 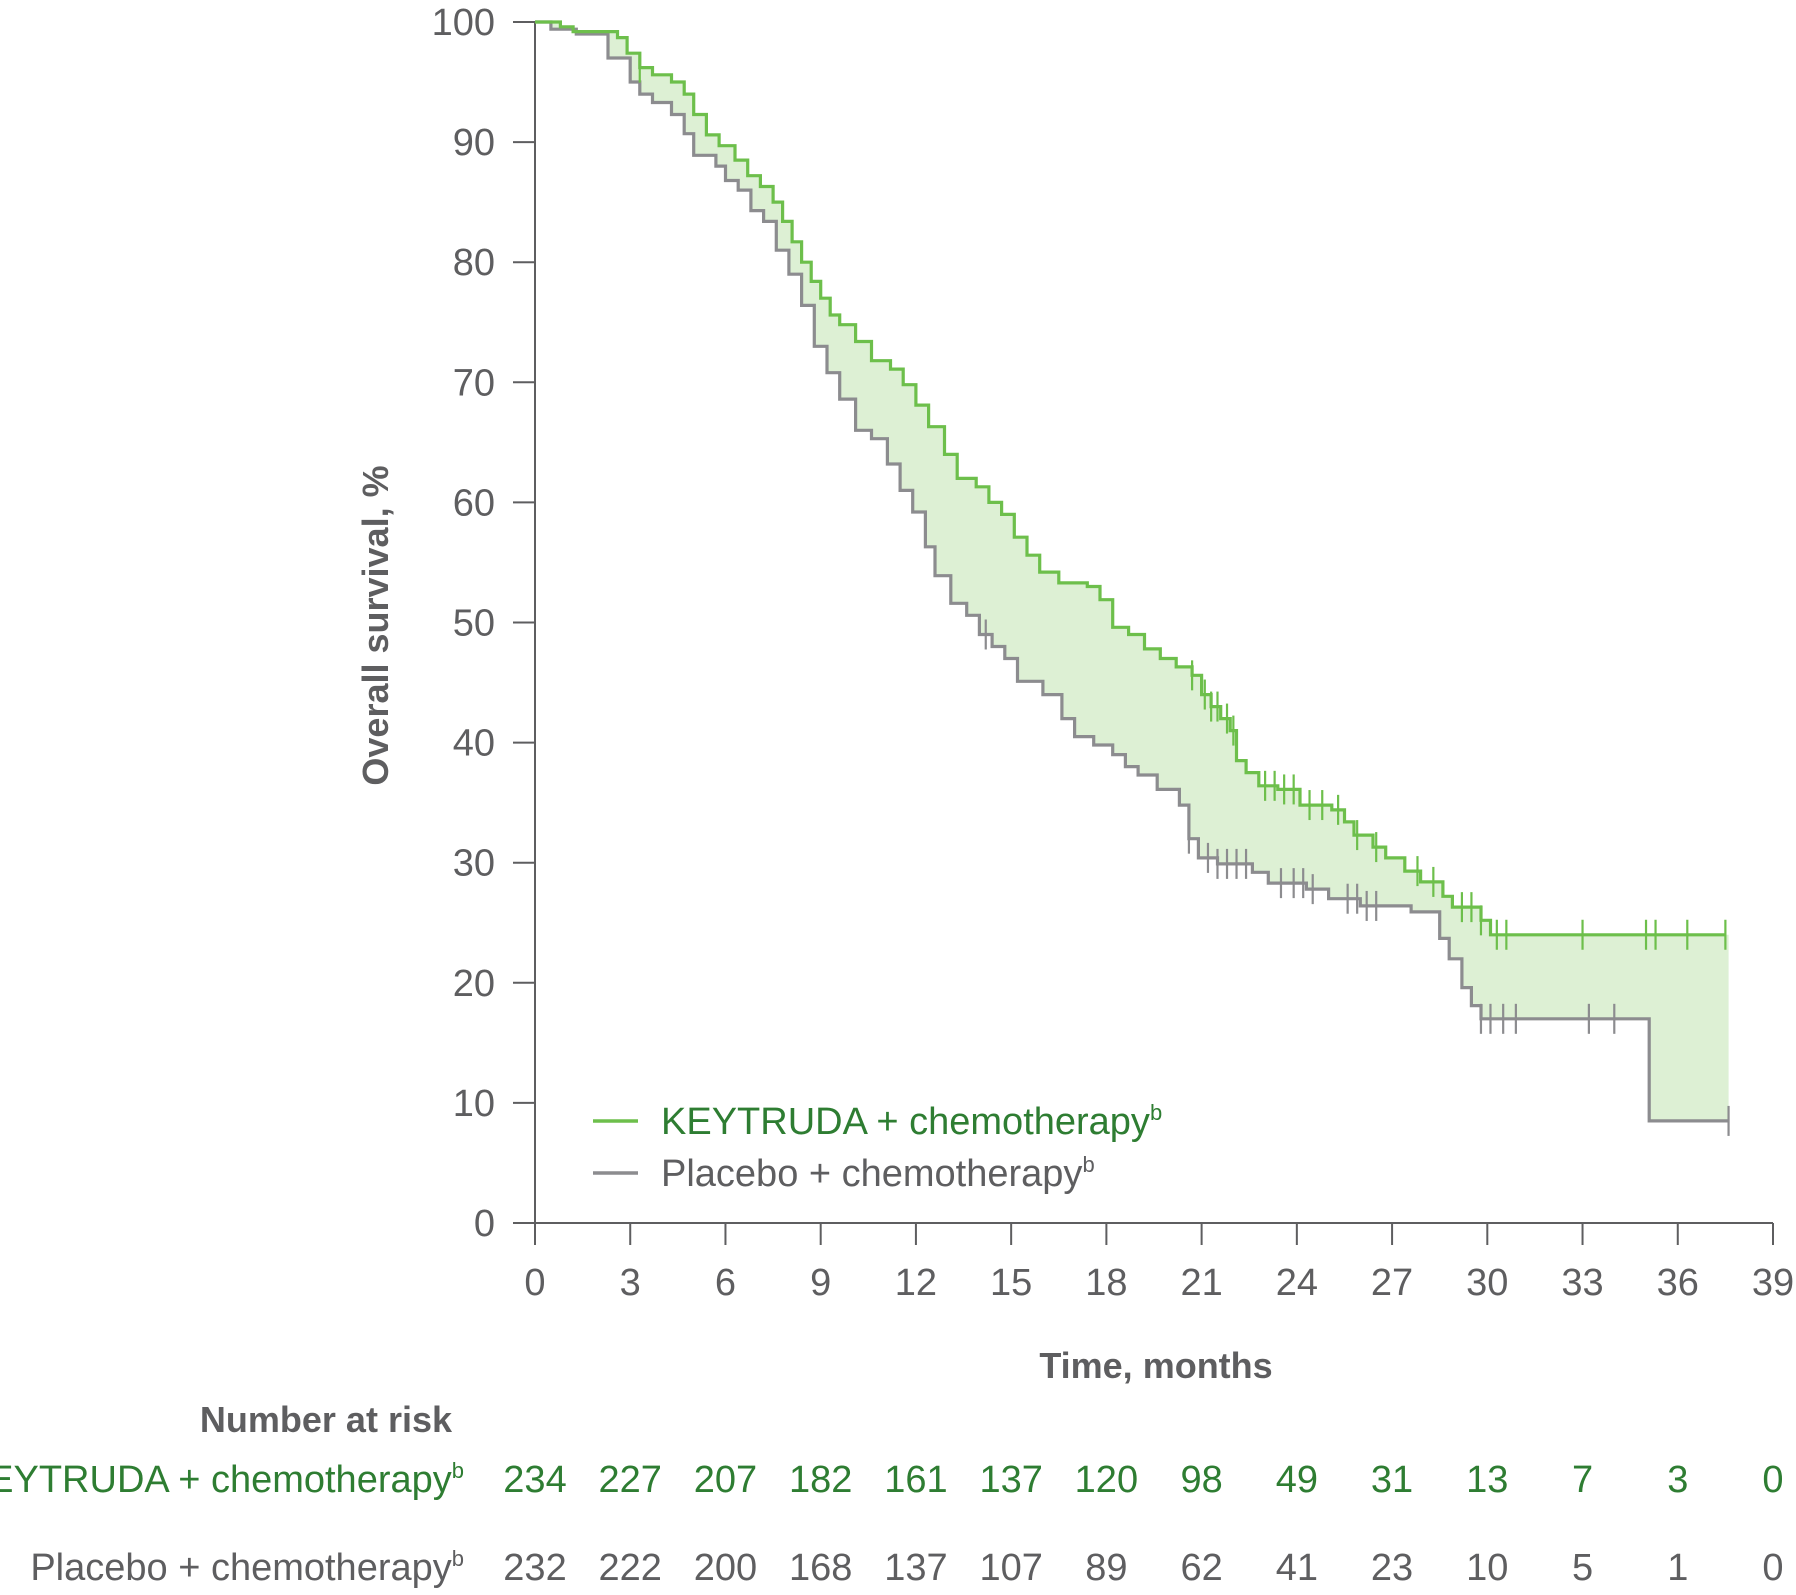 I want to click on x-tick-label: 0, so click(x=534, y=1283).